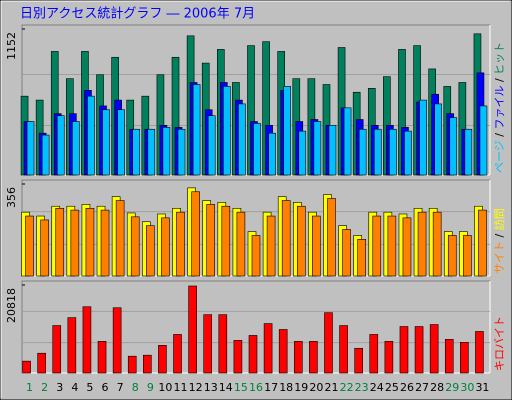 The width and height of the screenshot is (512, 400). Describe the element at coordinates (452, 387) in the screenshot. I see `x-tick-label: 29` at that location.